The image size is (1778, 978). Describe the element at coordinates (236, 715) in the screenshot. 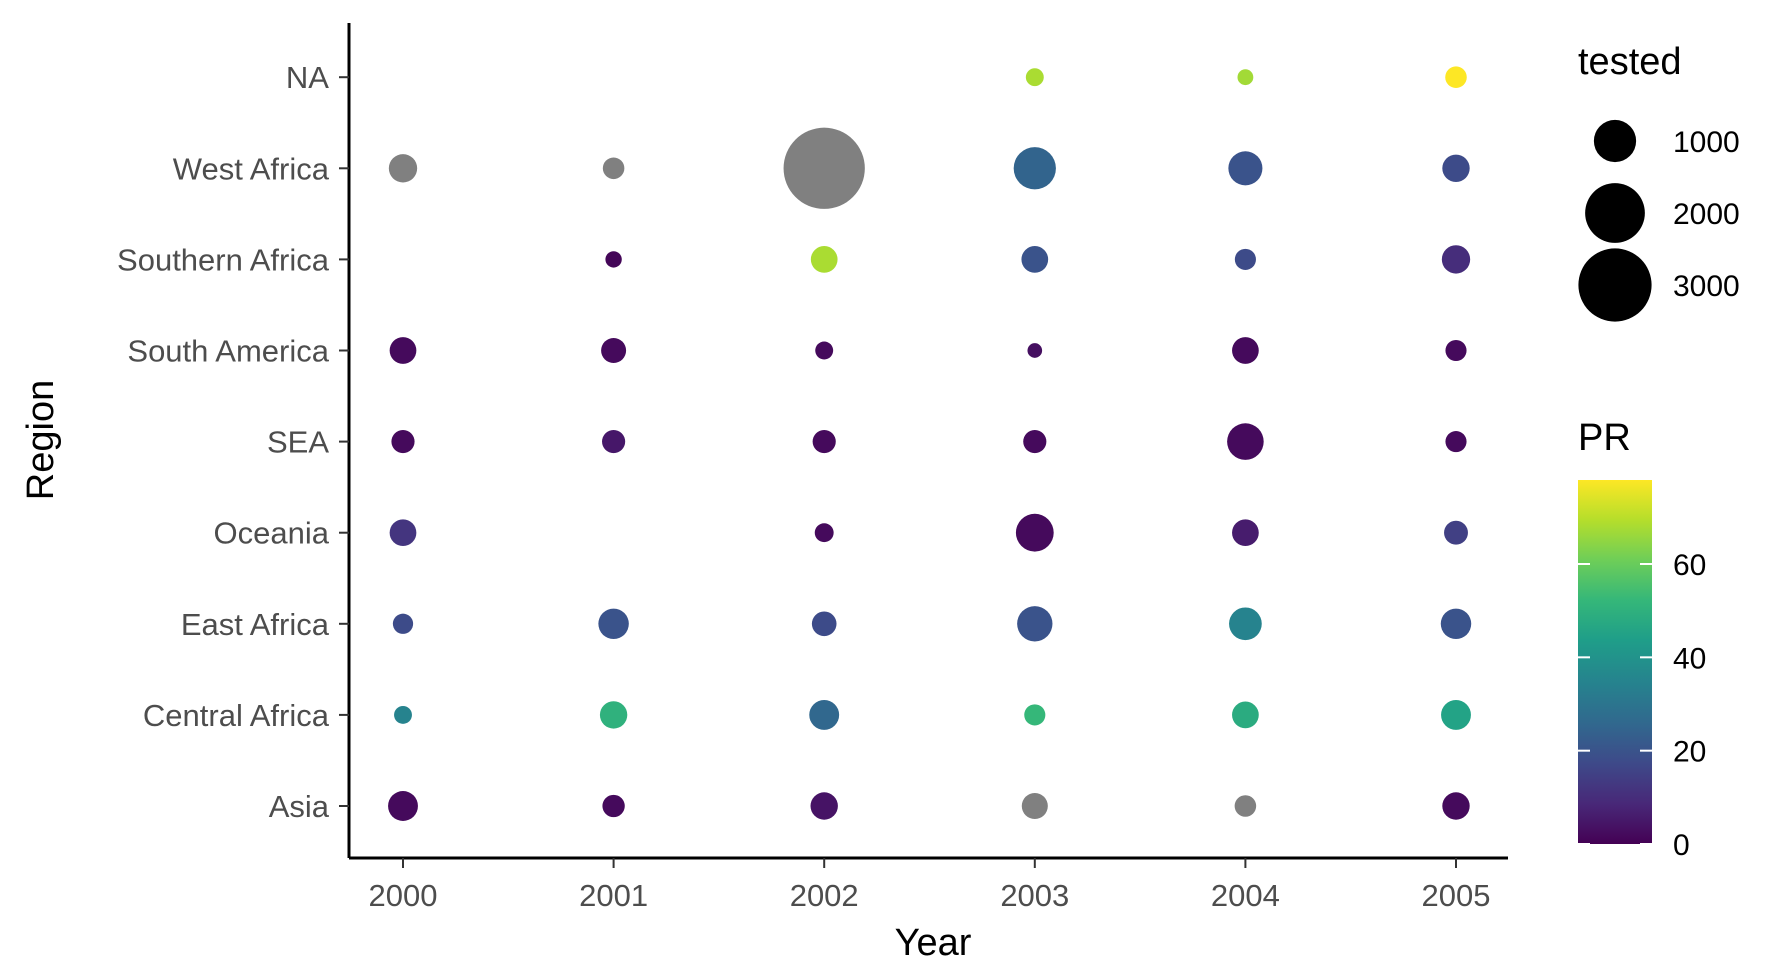

I see `y-tick-label: Central Africa` at that location.